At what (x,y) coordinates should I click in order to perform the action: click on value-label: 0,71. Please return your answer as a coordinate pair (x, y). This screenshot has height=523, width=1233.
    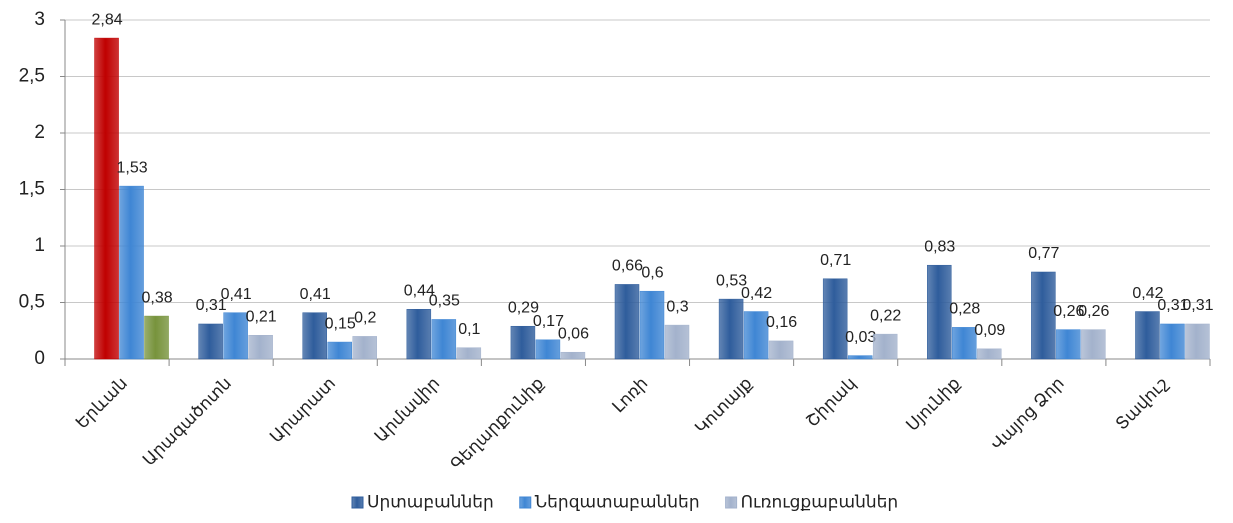
    Looking at the image, I should click on (835, 260).